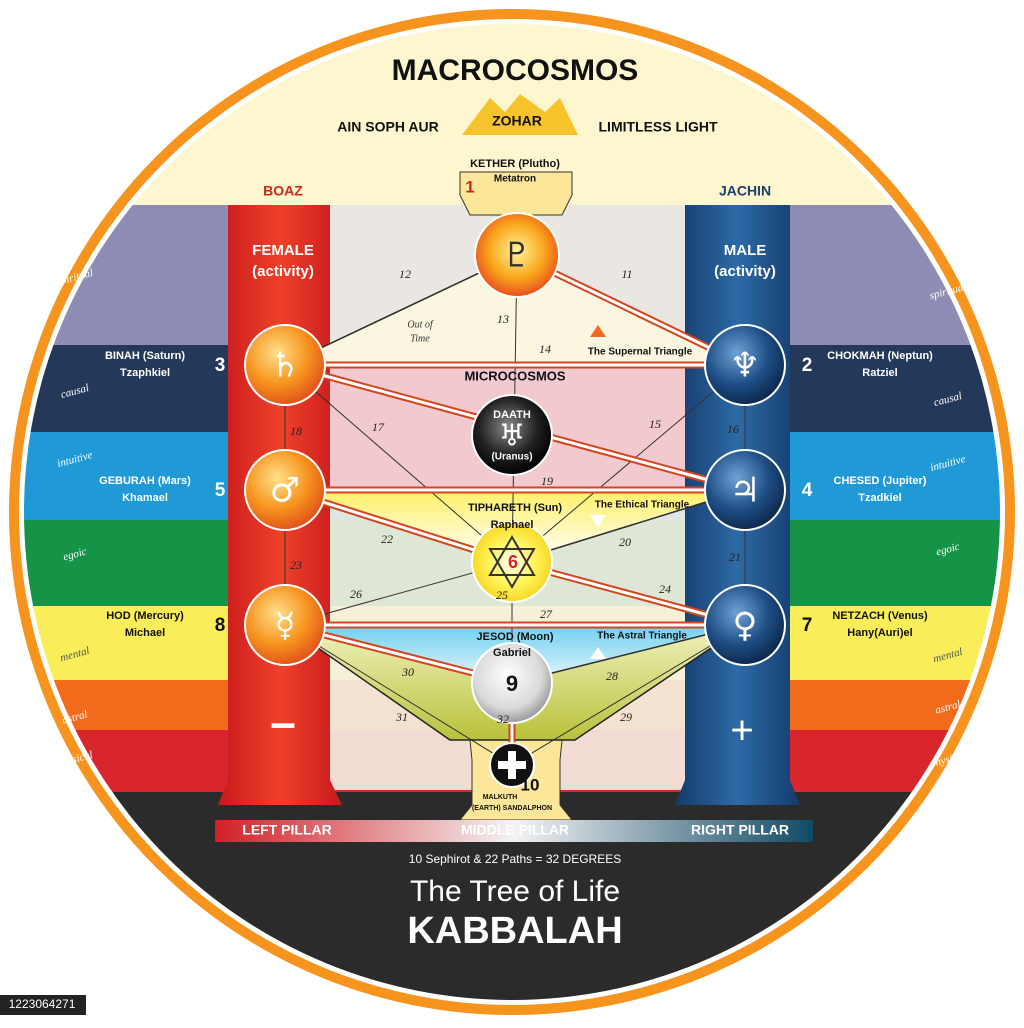  I want to click on pillar-name: JACHIN, so click(745, 191).